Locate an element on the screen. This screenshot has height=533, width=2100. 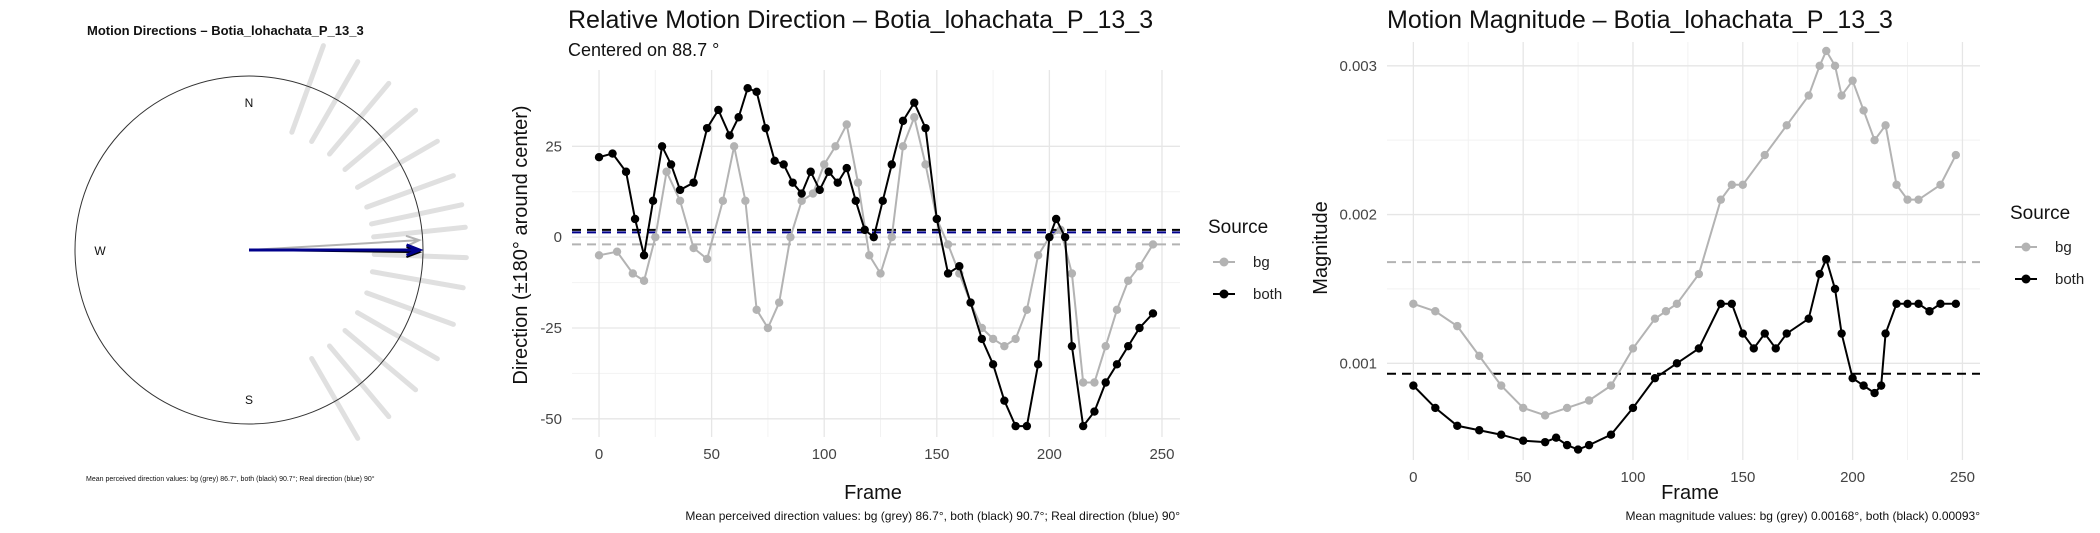
arrow-bg-mean-head is located at coordinates (413, 240).